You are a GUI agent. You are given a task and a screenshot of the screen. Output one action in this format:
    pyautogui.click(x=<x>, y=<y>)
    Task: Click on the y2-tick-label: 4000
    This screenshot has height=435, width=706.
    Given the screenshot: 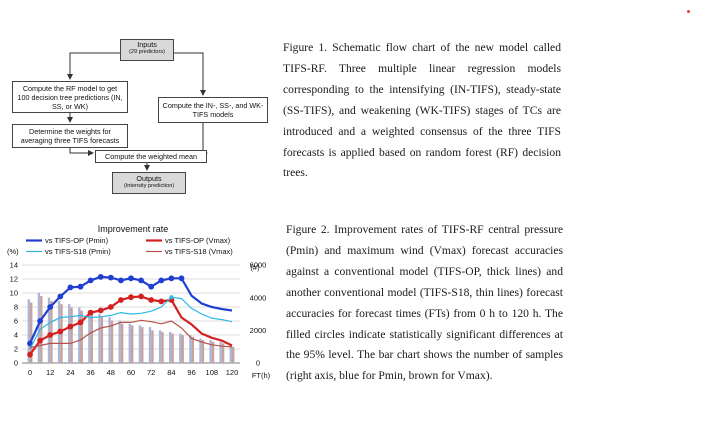 What is the action you would take?
    pyautogui.click(x=258, y=297)
    